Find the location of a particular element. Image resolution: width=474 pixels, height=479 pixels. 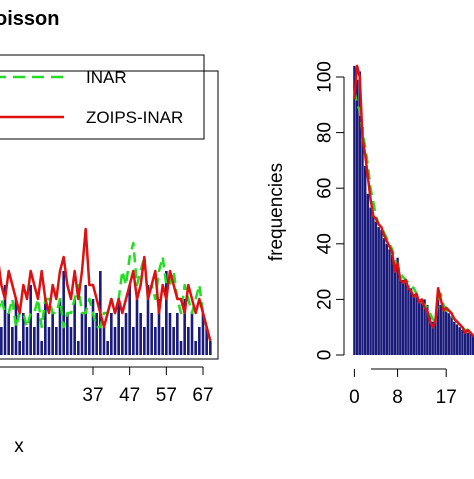

right-y-tick-label: 80 is located at coordinates (325, 132).